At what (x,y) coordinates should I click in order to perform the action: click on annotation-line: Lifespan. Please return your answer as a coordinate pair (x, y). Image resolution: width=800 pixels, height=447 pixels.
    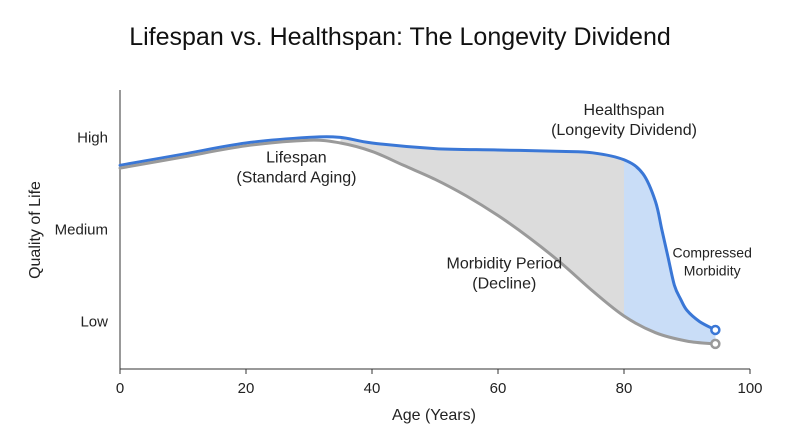
    Looking at the image, I should click on (296, 158).